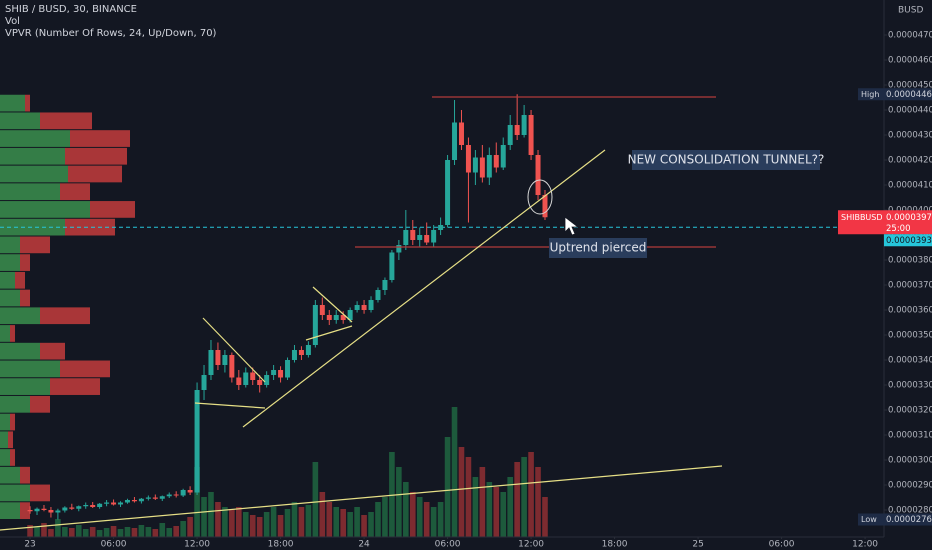 The image size is (932, 550). Describe the element at coordinates (531, 545) in the screenshot. I see `x-tick-label: 12:00` at that location.